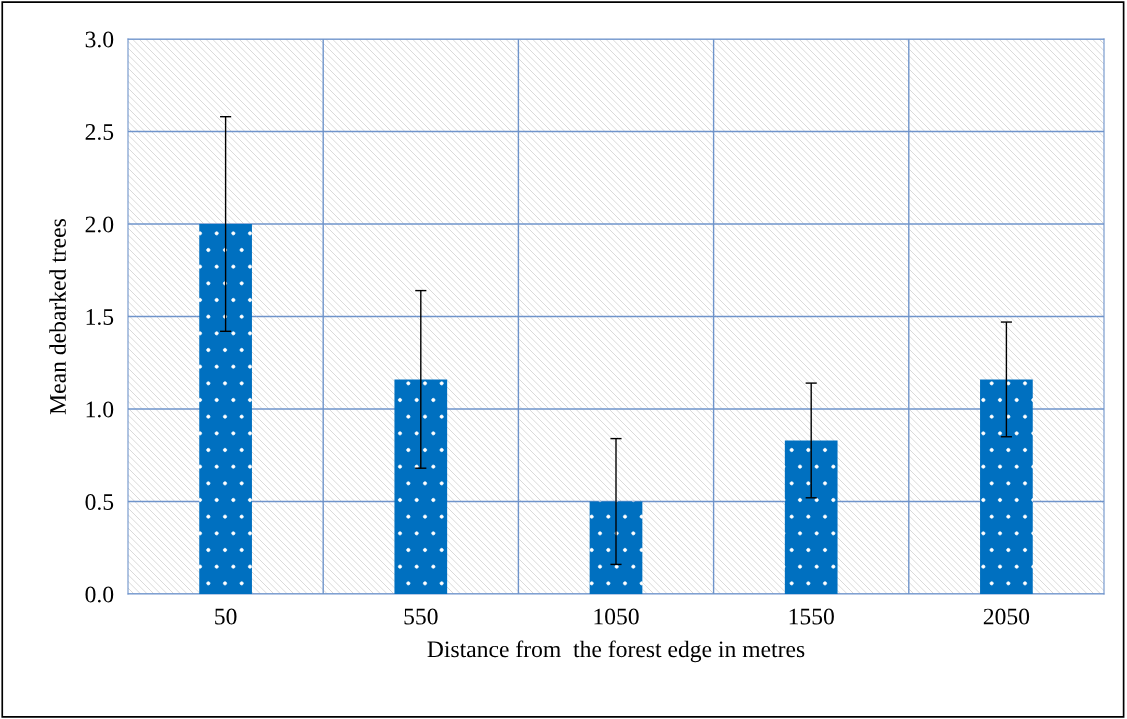  What do you see at coordinates (226, 616) in the screenshot?
I see `x-tick-label: 50` at bounding box center [226, 616].